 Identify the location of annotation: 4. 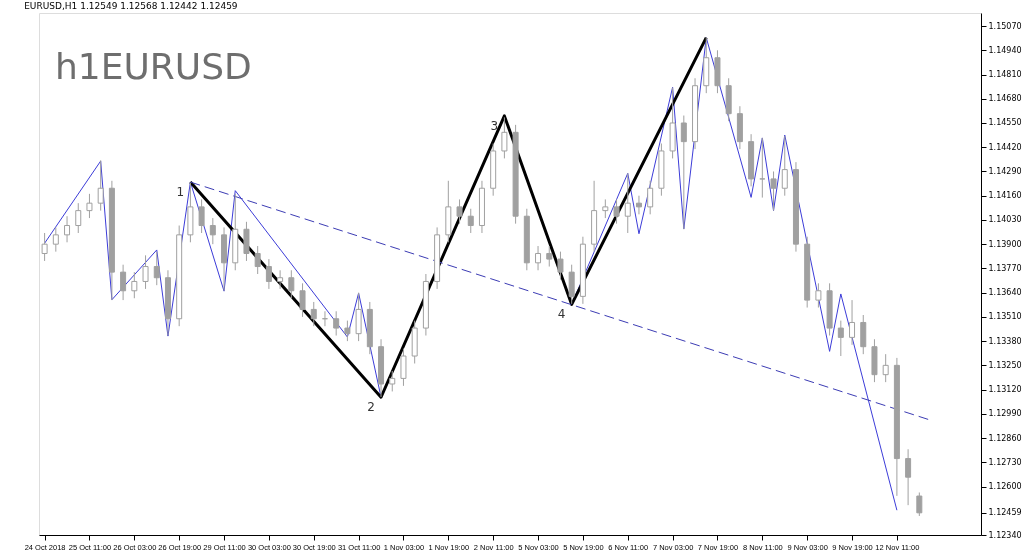
(561, 314).